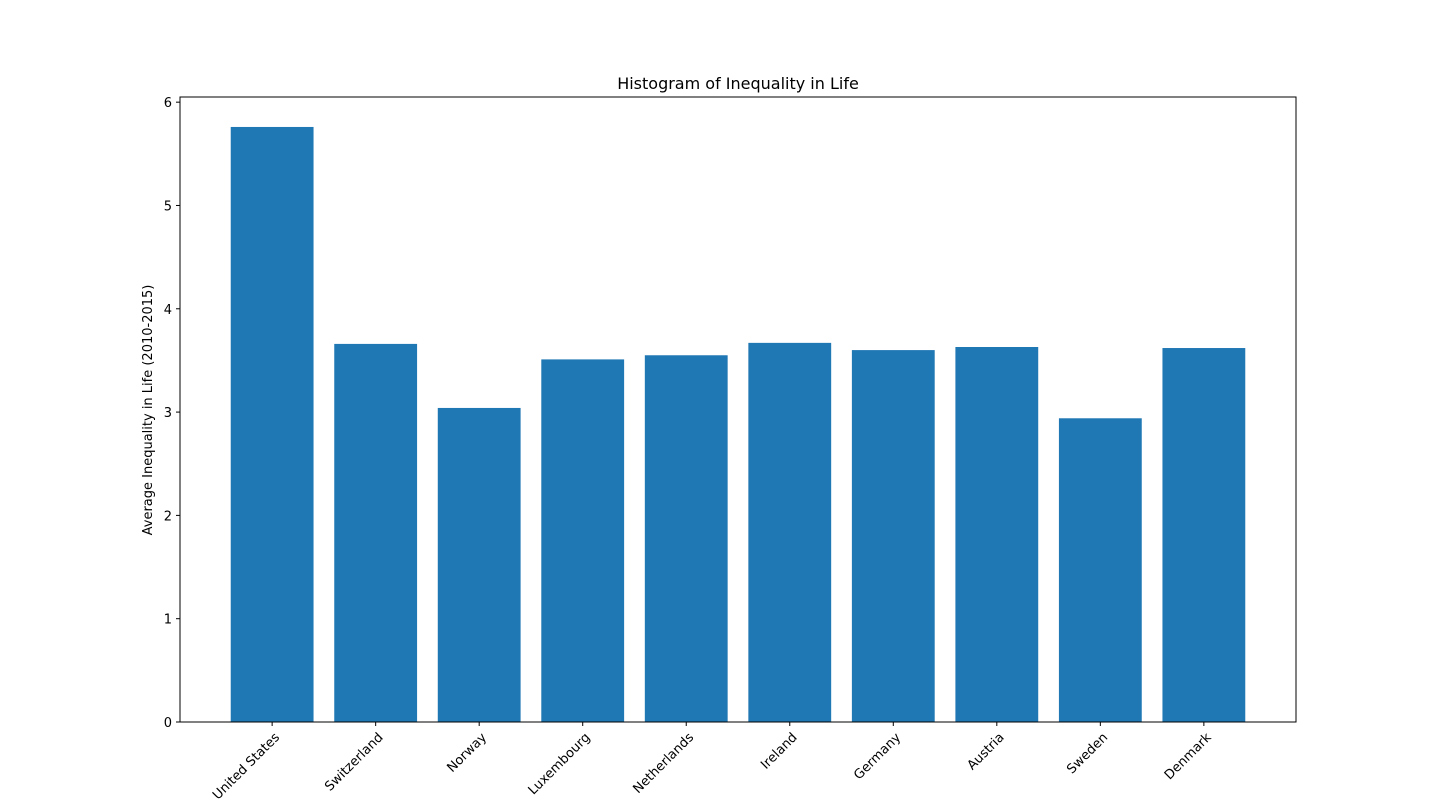 Image resolution: width=1440 pixels, height=811 pixels. What do you see at coordinates (168, 310) in the screenshot?
I see `y-tick-label: 4` at bounding box center [168, 310].